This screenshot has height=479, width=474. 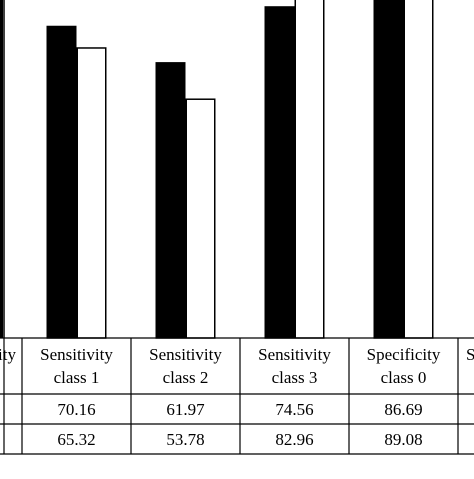 What do you see at coordinates (403, 439) in the screenshot?
I see `data-label-series2-4: 89.08` at bounding box center [403, 439].